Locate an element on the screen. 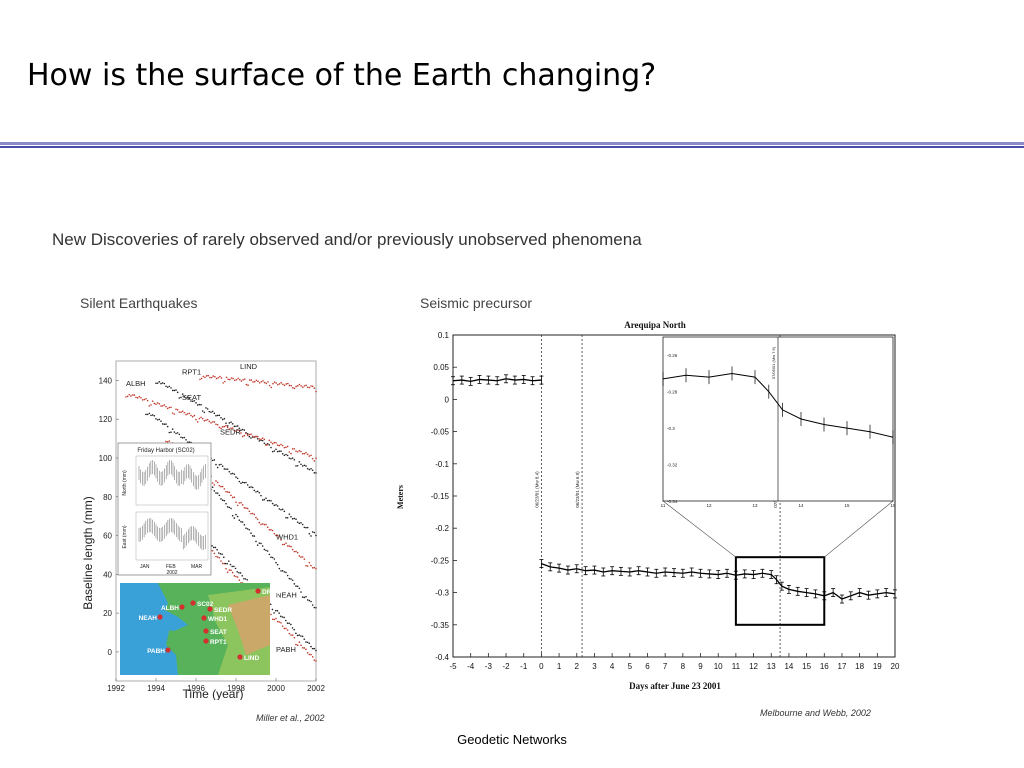  right-ytick-label: -0.35 is located at coordinates (440, 625).